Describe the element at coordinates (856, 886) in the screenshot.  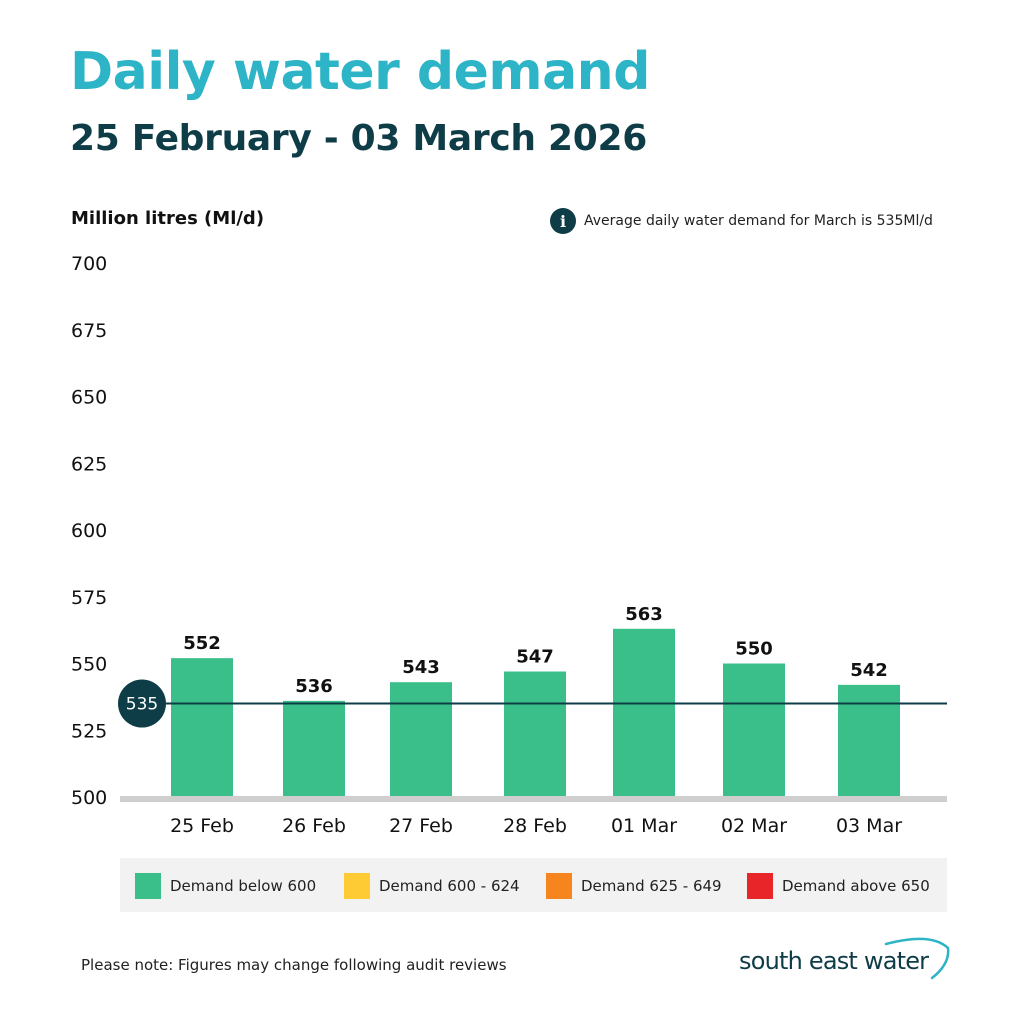
I see `legend-label: Demand above 650` at that location.